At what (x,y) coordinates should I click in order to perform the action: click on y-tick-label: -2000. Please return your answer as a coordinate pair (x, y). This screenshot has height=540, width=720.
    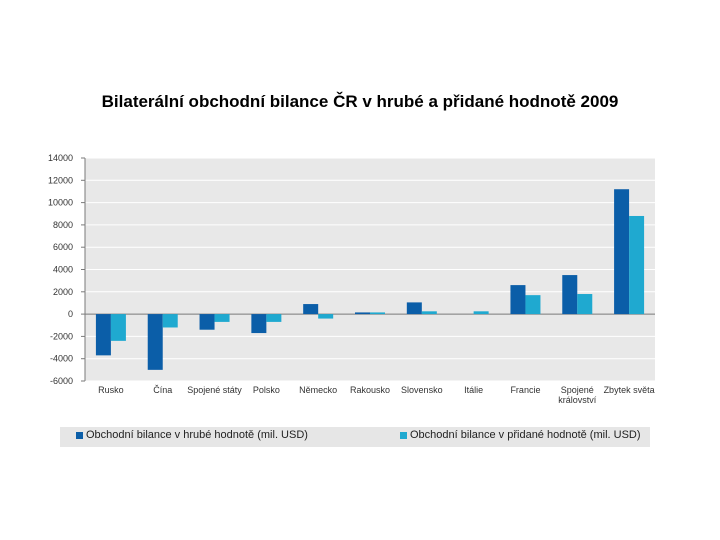
    Looking at the image, I should click on (61, 336).